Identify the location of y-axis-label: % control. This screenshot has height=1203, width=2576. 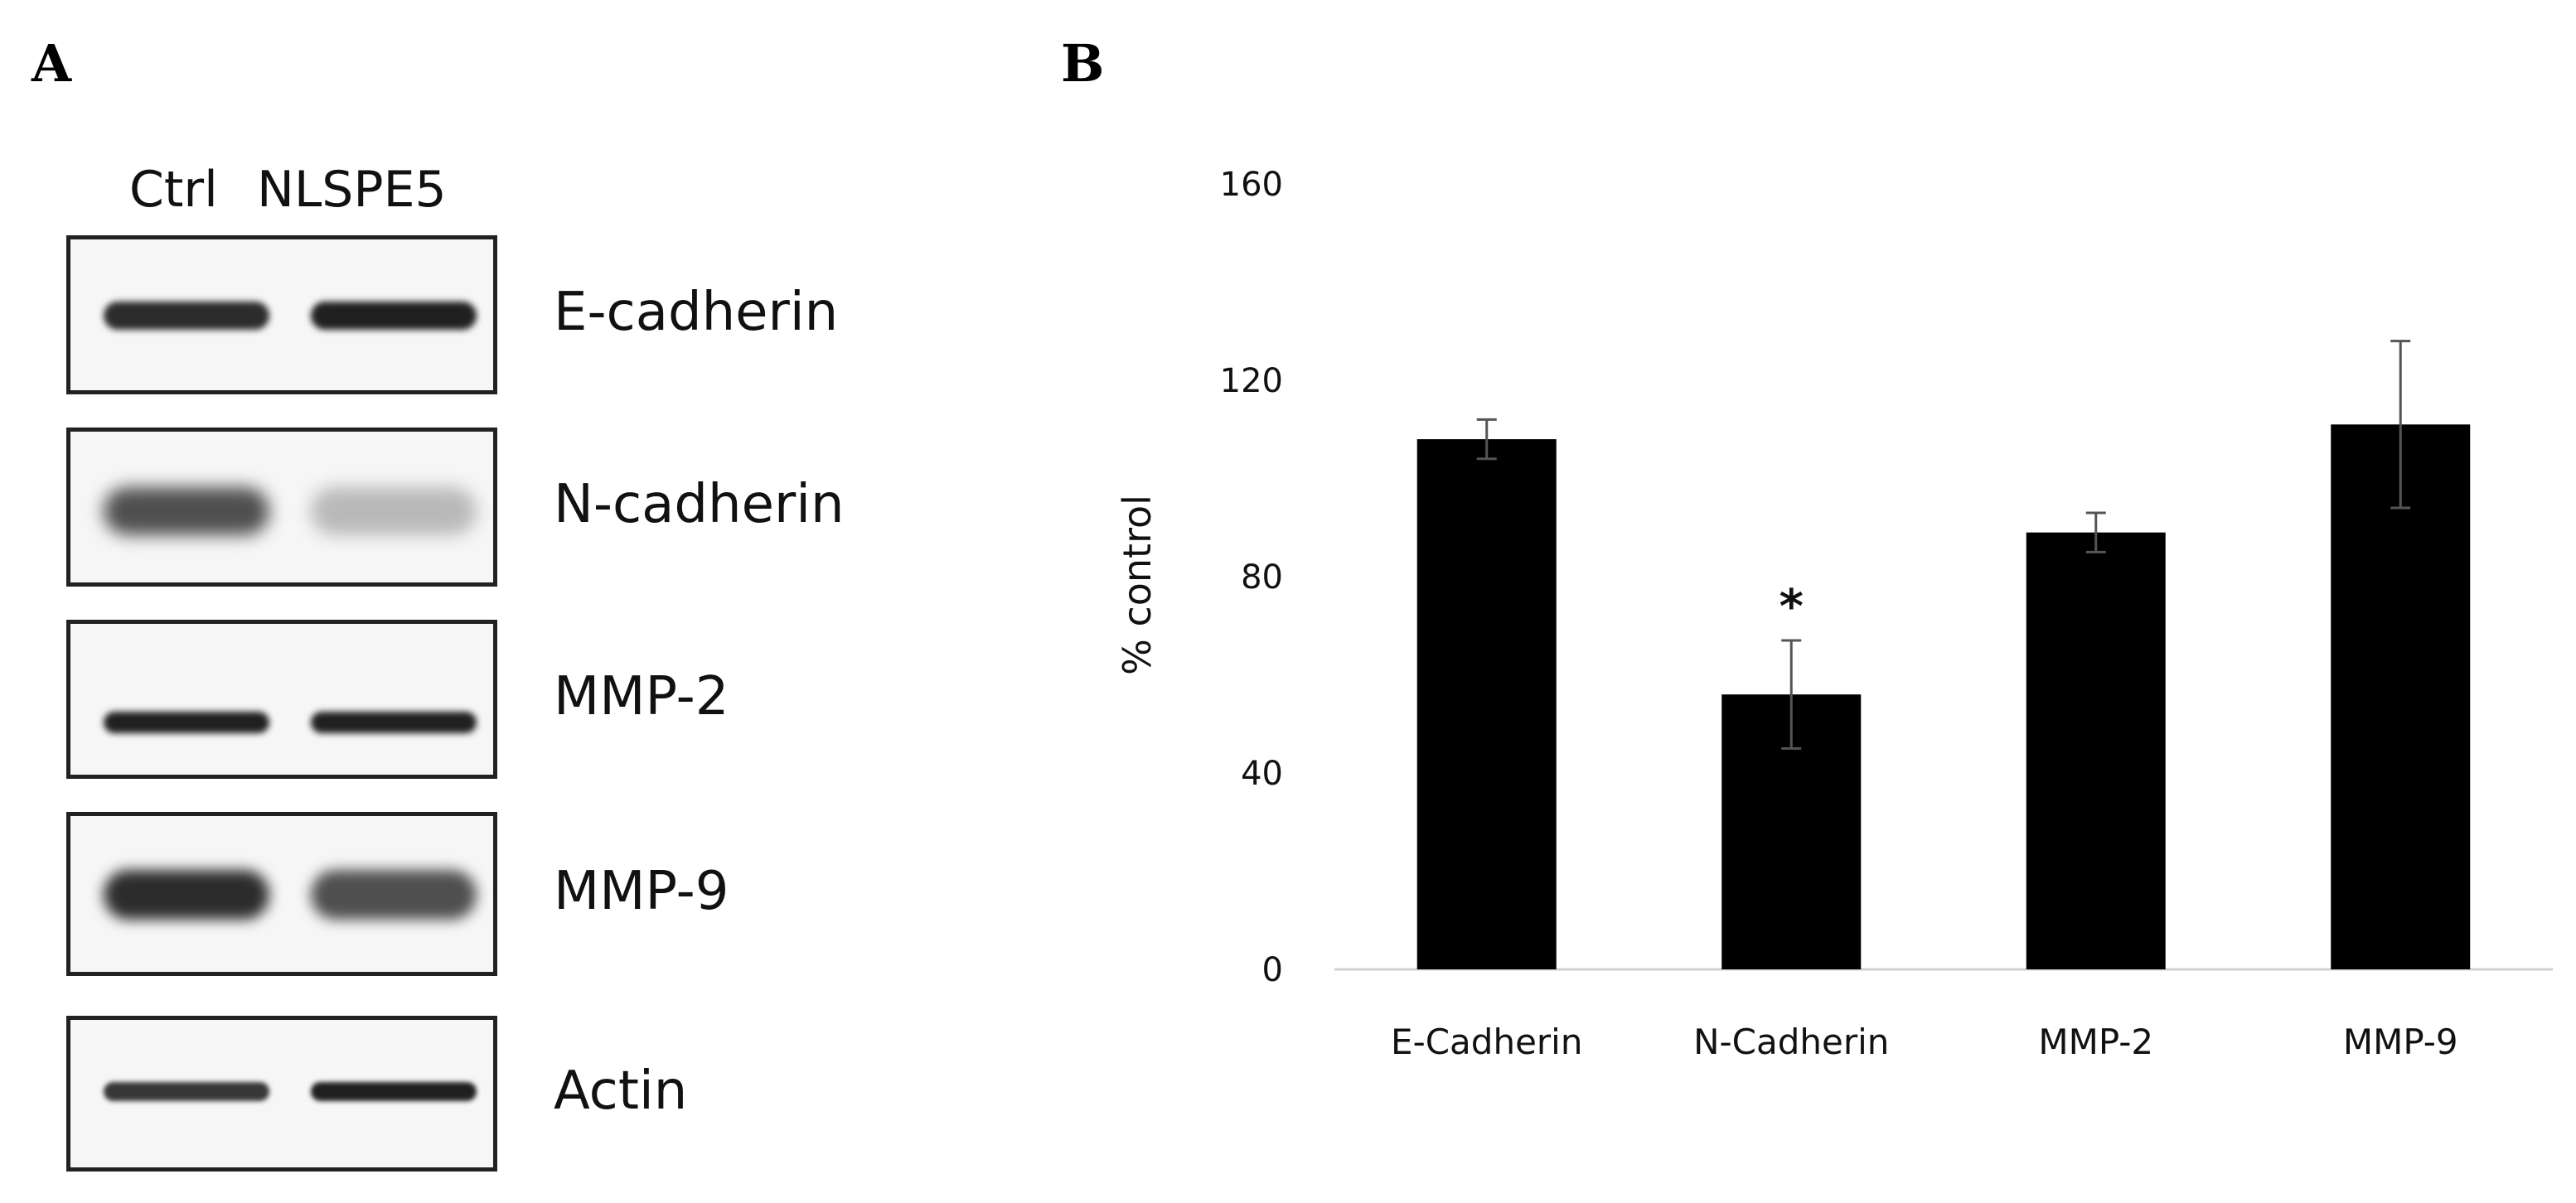
(1137, 585).